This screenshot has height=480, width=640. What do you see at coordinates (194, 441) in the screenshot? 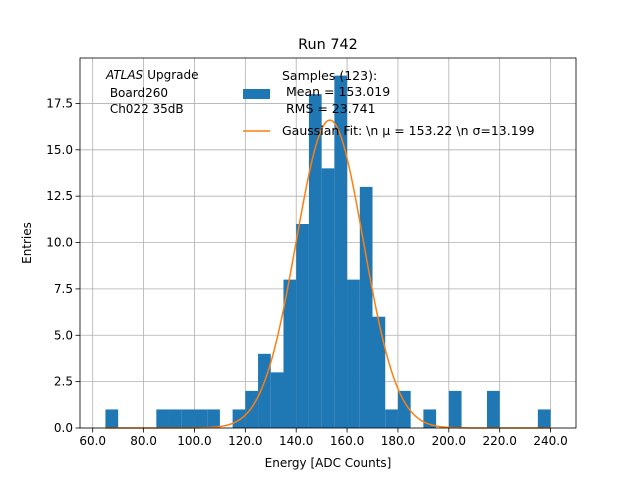
I see `x-tick-label: 100.0` at bounding box center [194, 441].